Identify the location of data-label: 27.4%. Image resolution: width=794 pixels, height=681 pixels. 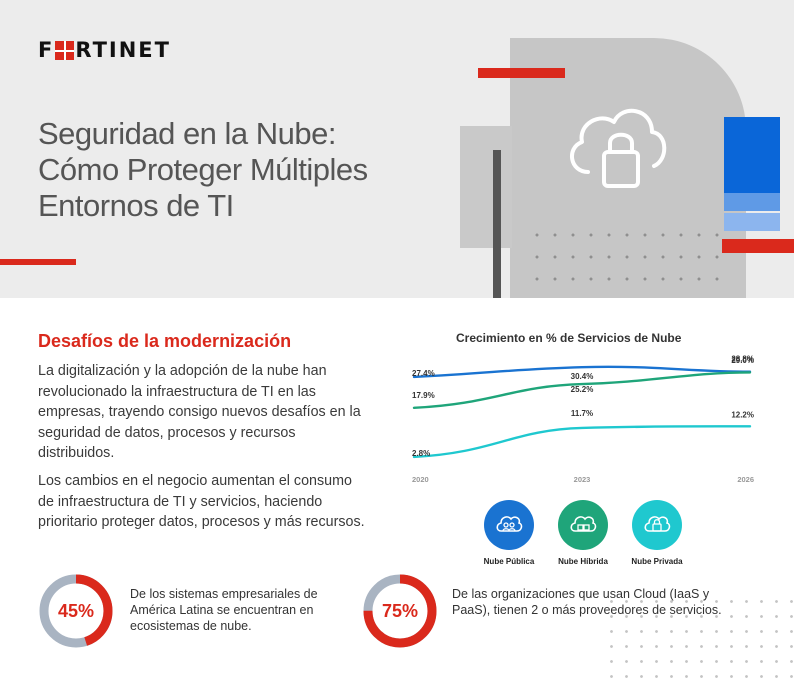
(423, 373).